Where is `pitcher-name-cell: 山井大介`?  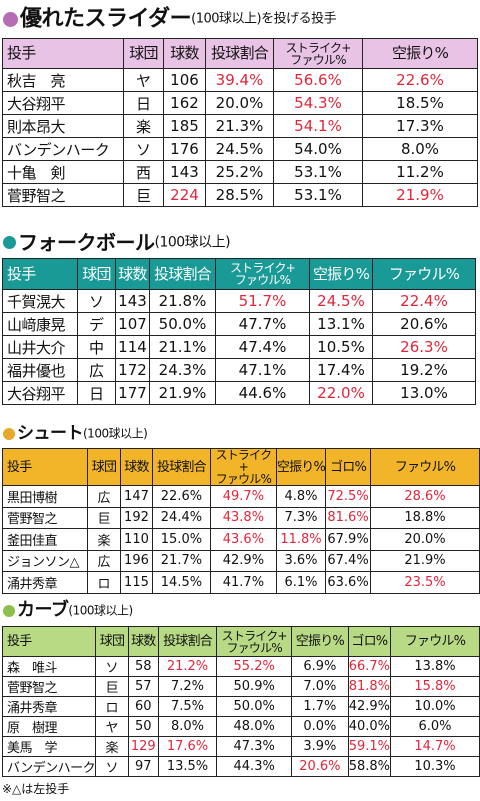 pitcher-name-cell: 山井大介 is located at coordinates (40, 347).